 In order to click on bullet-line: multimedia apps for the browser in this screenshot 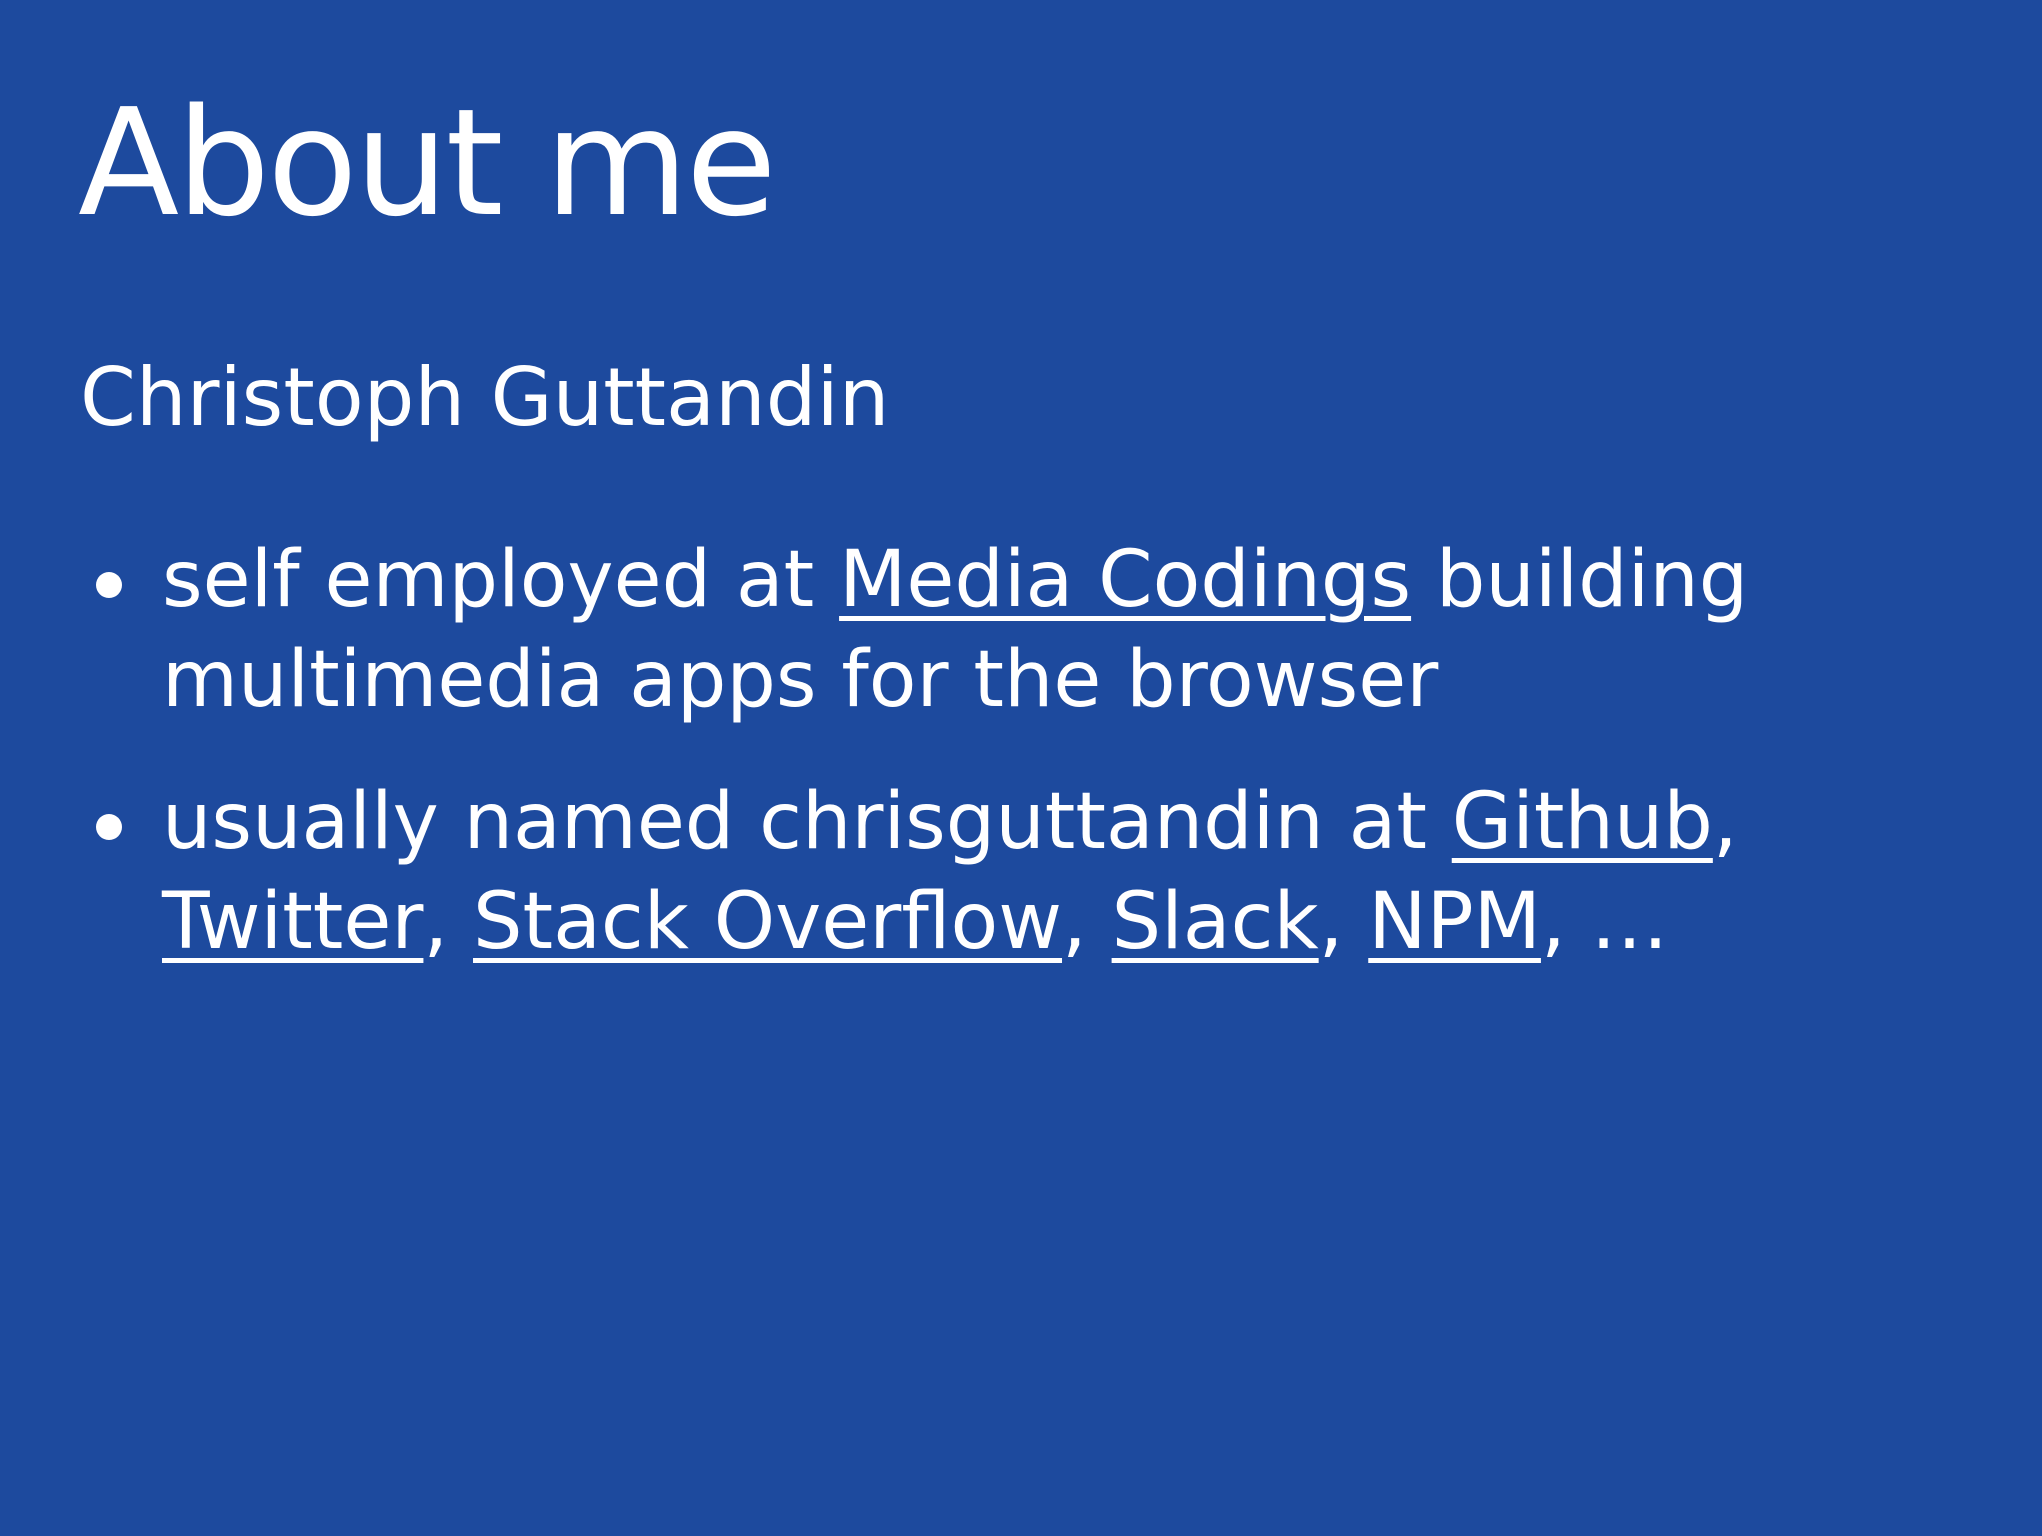, I will do `click(800, 680)`.